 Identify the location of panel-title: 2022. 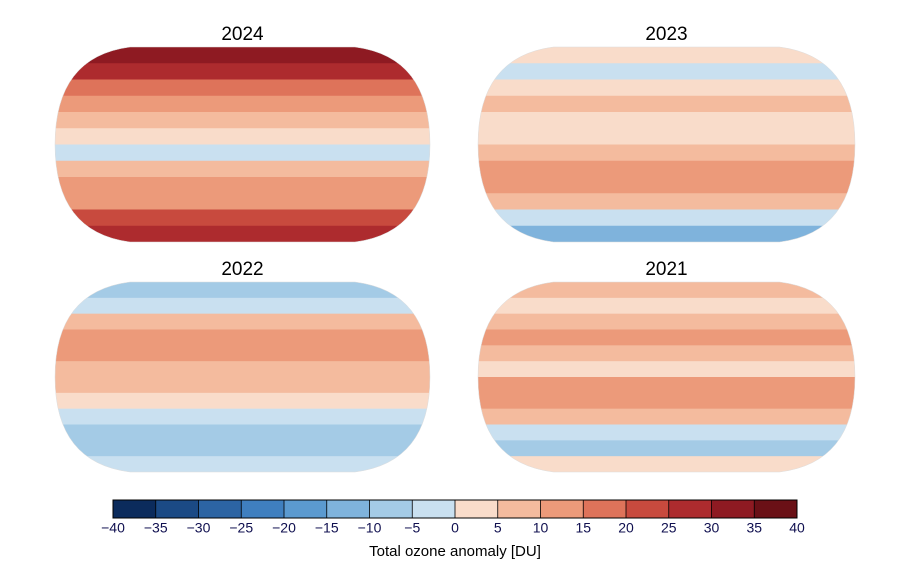
(242, 269).